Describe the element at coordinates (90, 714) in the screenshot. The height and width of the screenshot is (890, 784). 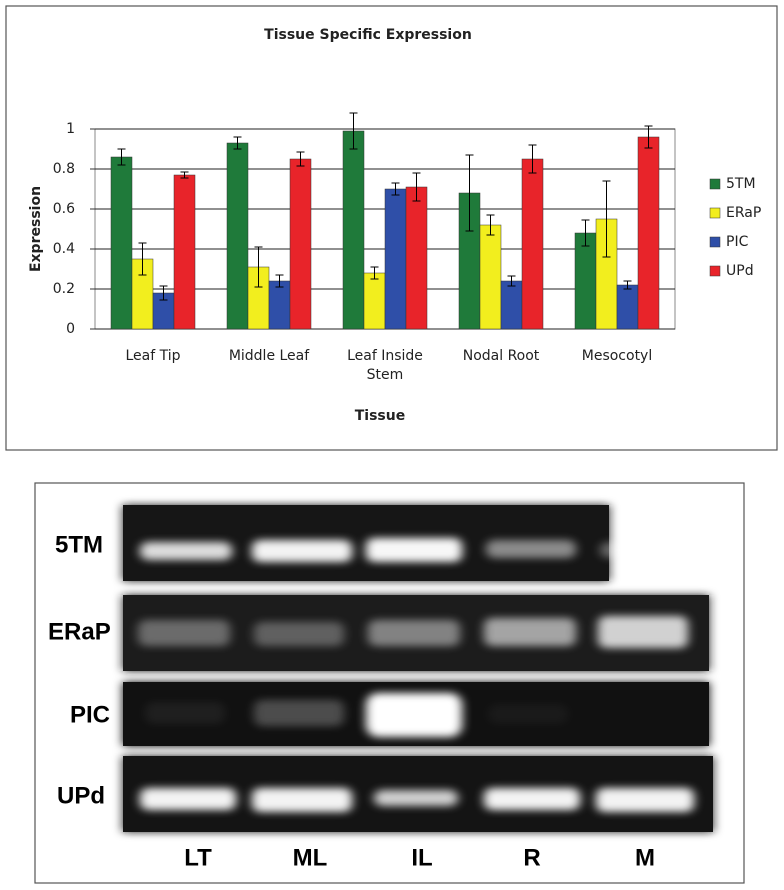
I see `gel-row-label: PIC` at that location.